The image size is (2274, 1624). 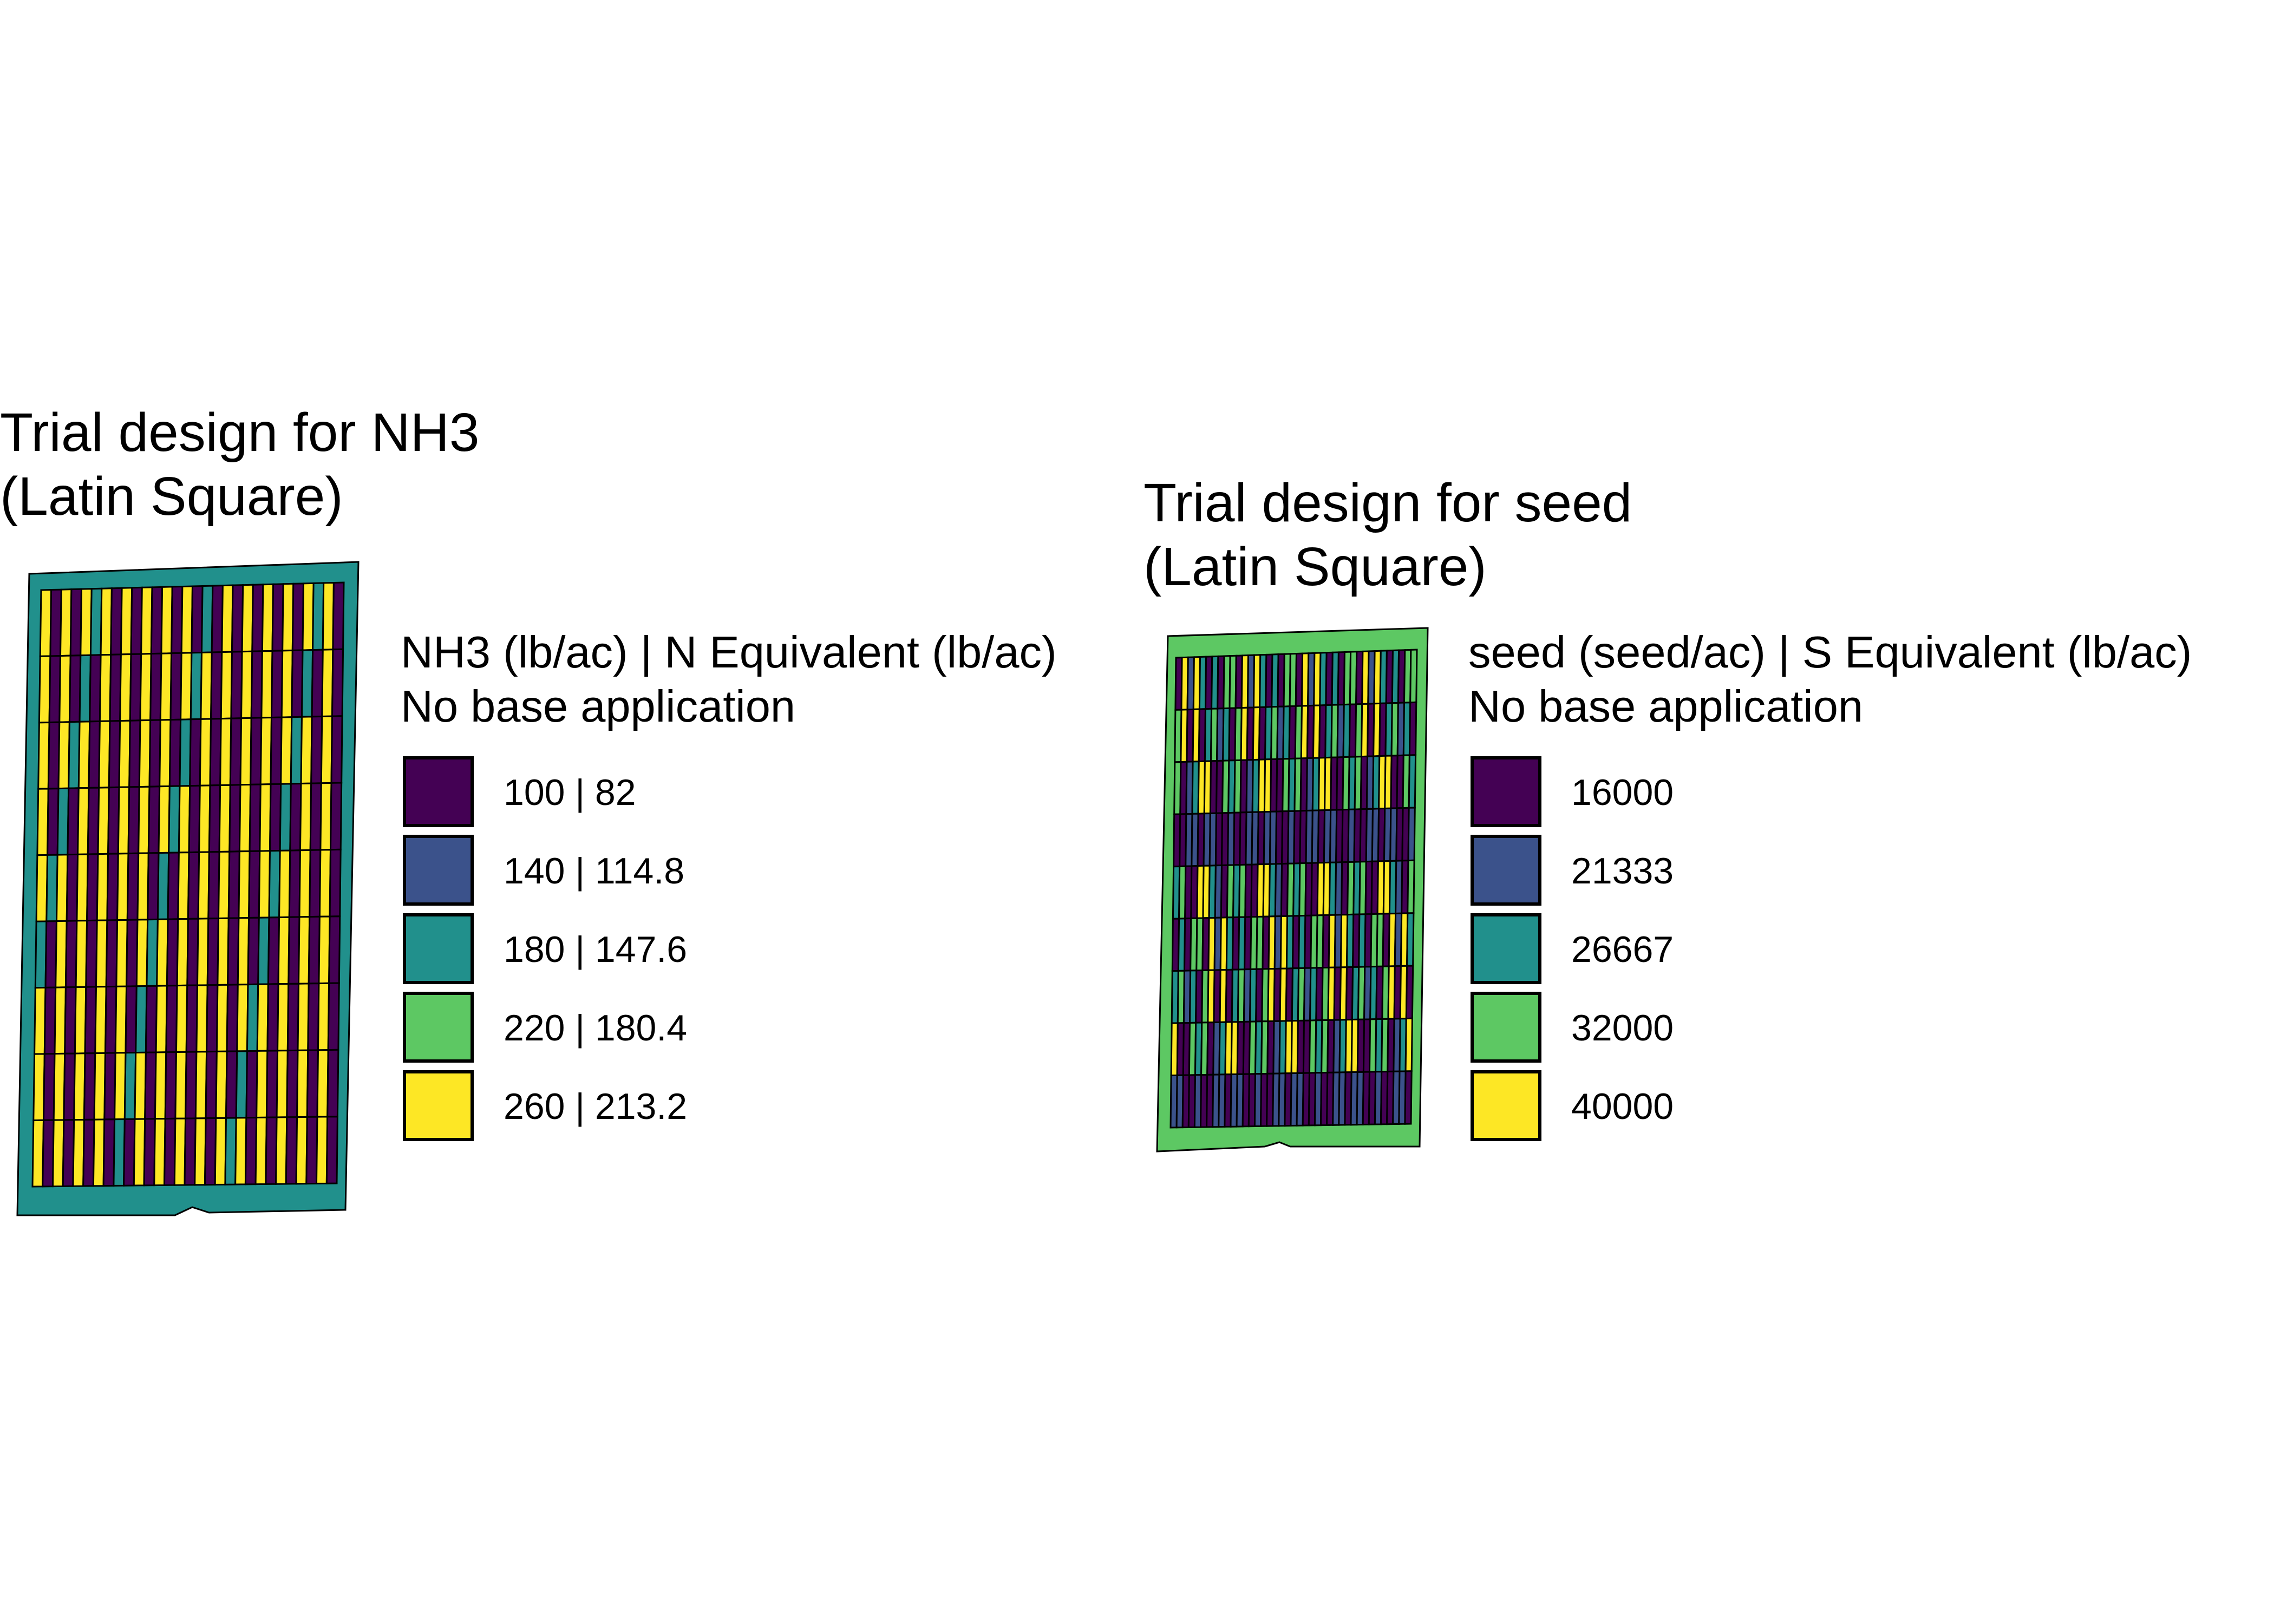 I want to click on legend-label: 140 | 114.8, so click(x=595, y=871).